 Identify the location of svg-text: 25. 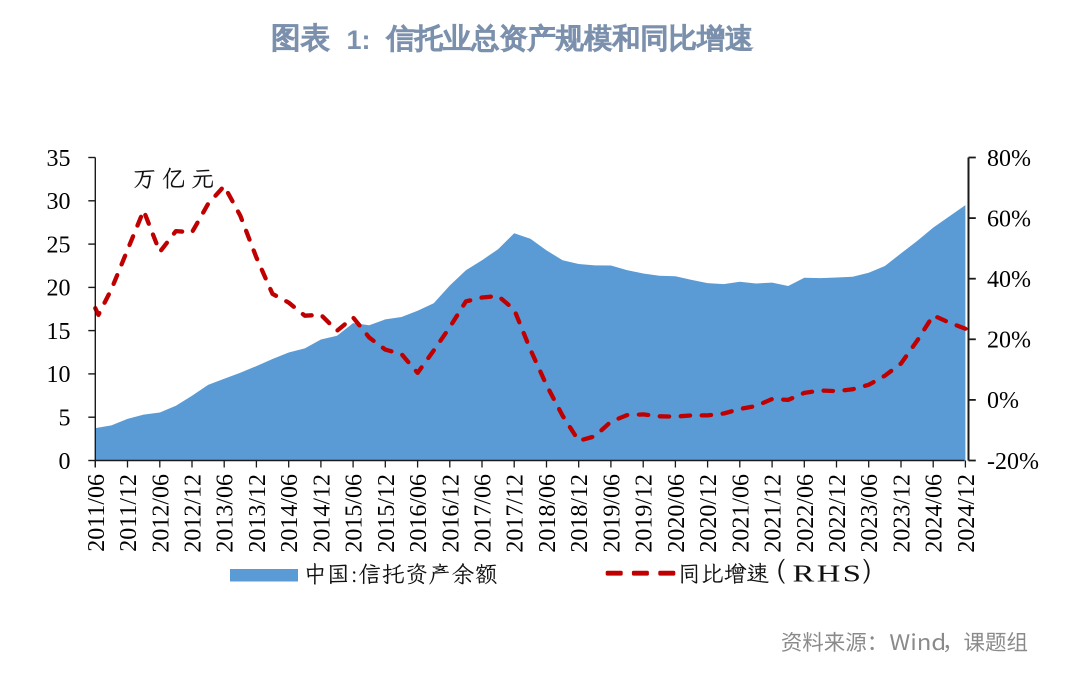
(59, 245).